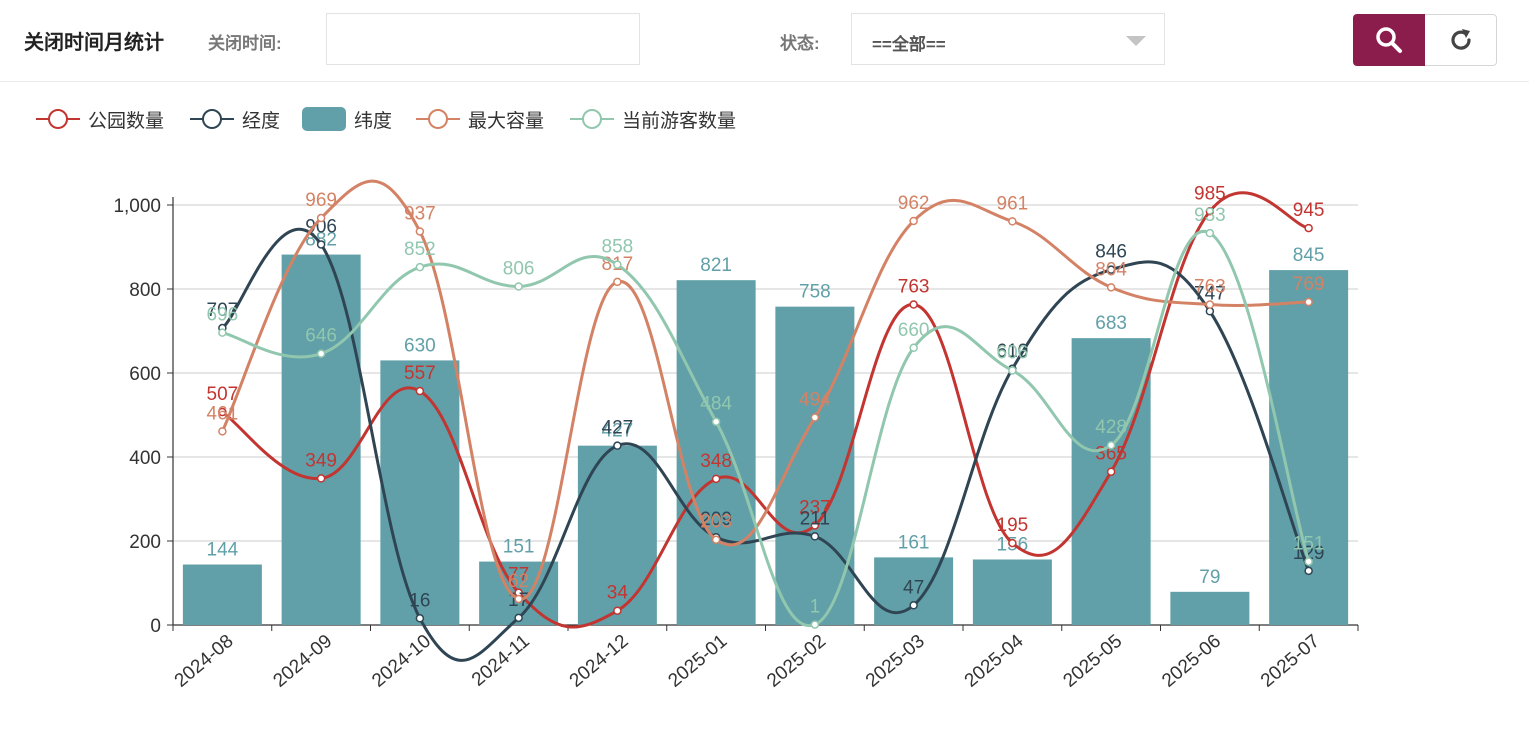 This screenshot has height=745, width=1529. Describe the element at coordinates (145, 542) in the screenshot. I see `y-tick-label: 200` at that location.